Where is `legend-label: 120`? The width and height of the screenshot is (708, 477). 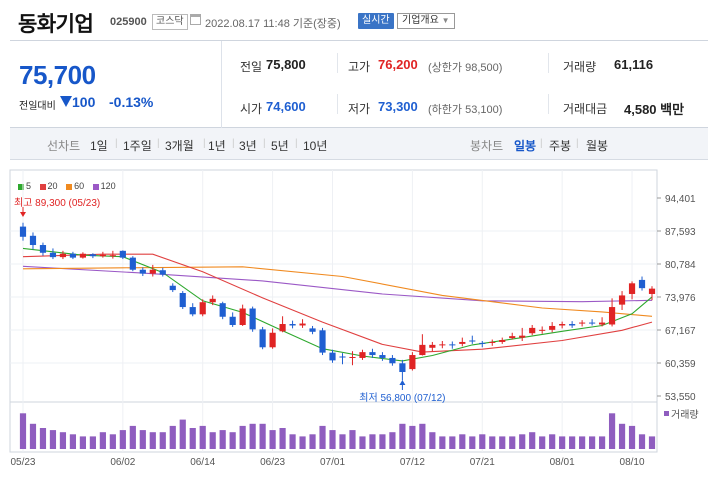 legend-label: 120 is located at coordinates (108, 186).